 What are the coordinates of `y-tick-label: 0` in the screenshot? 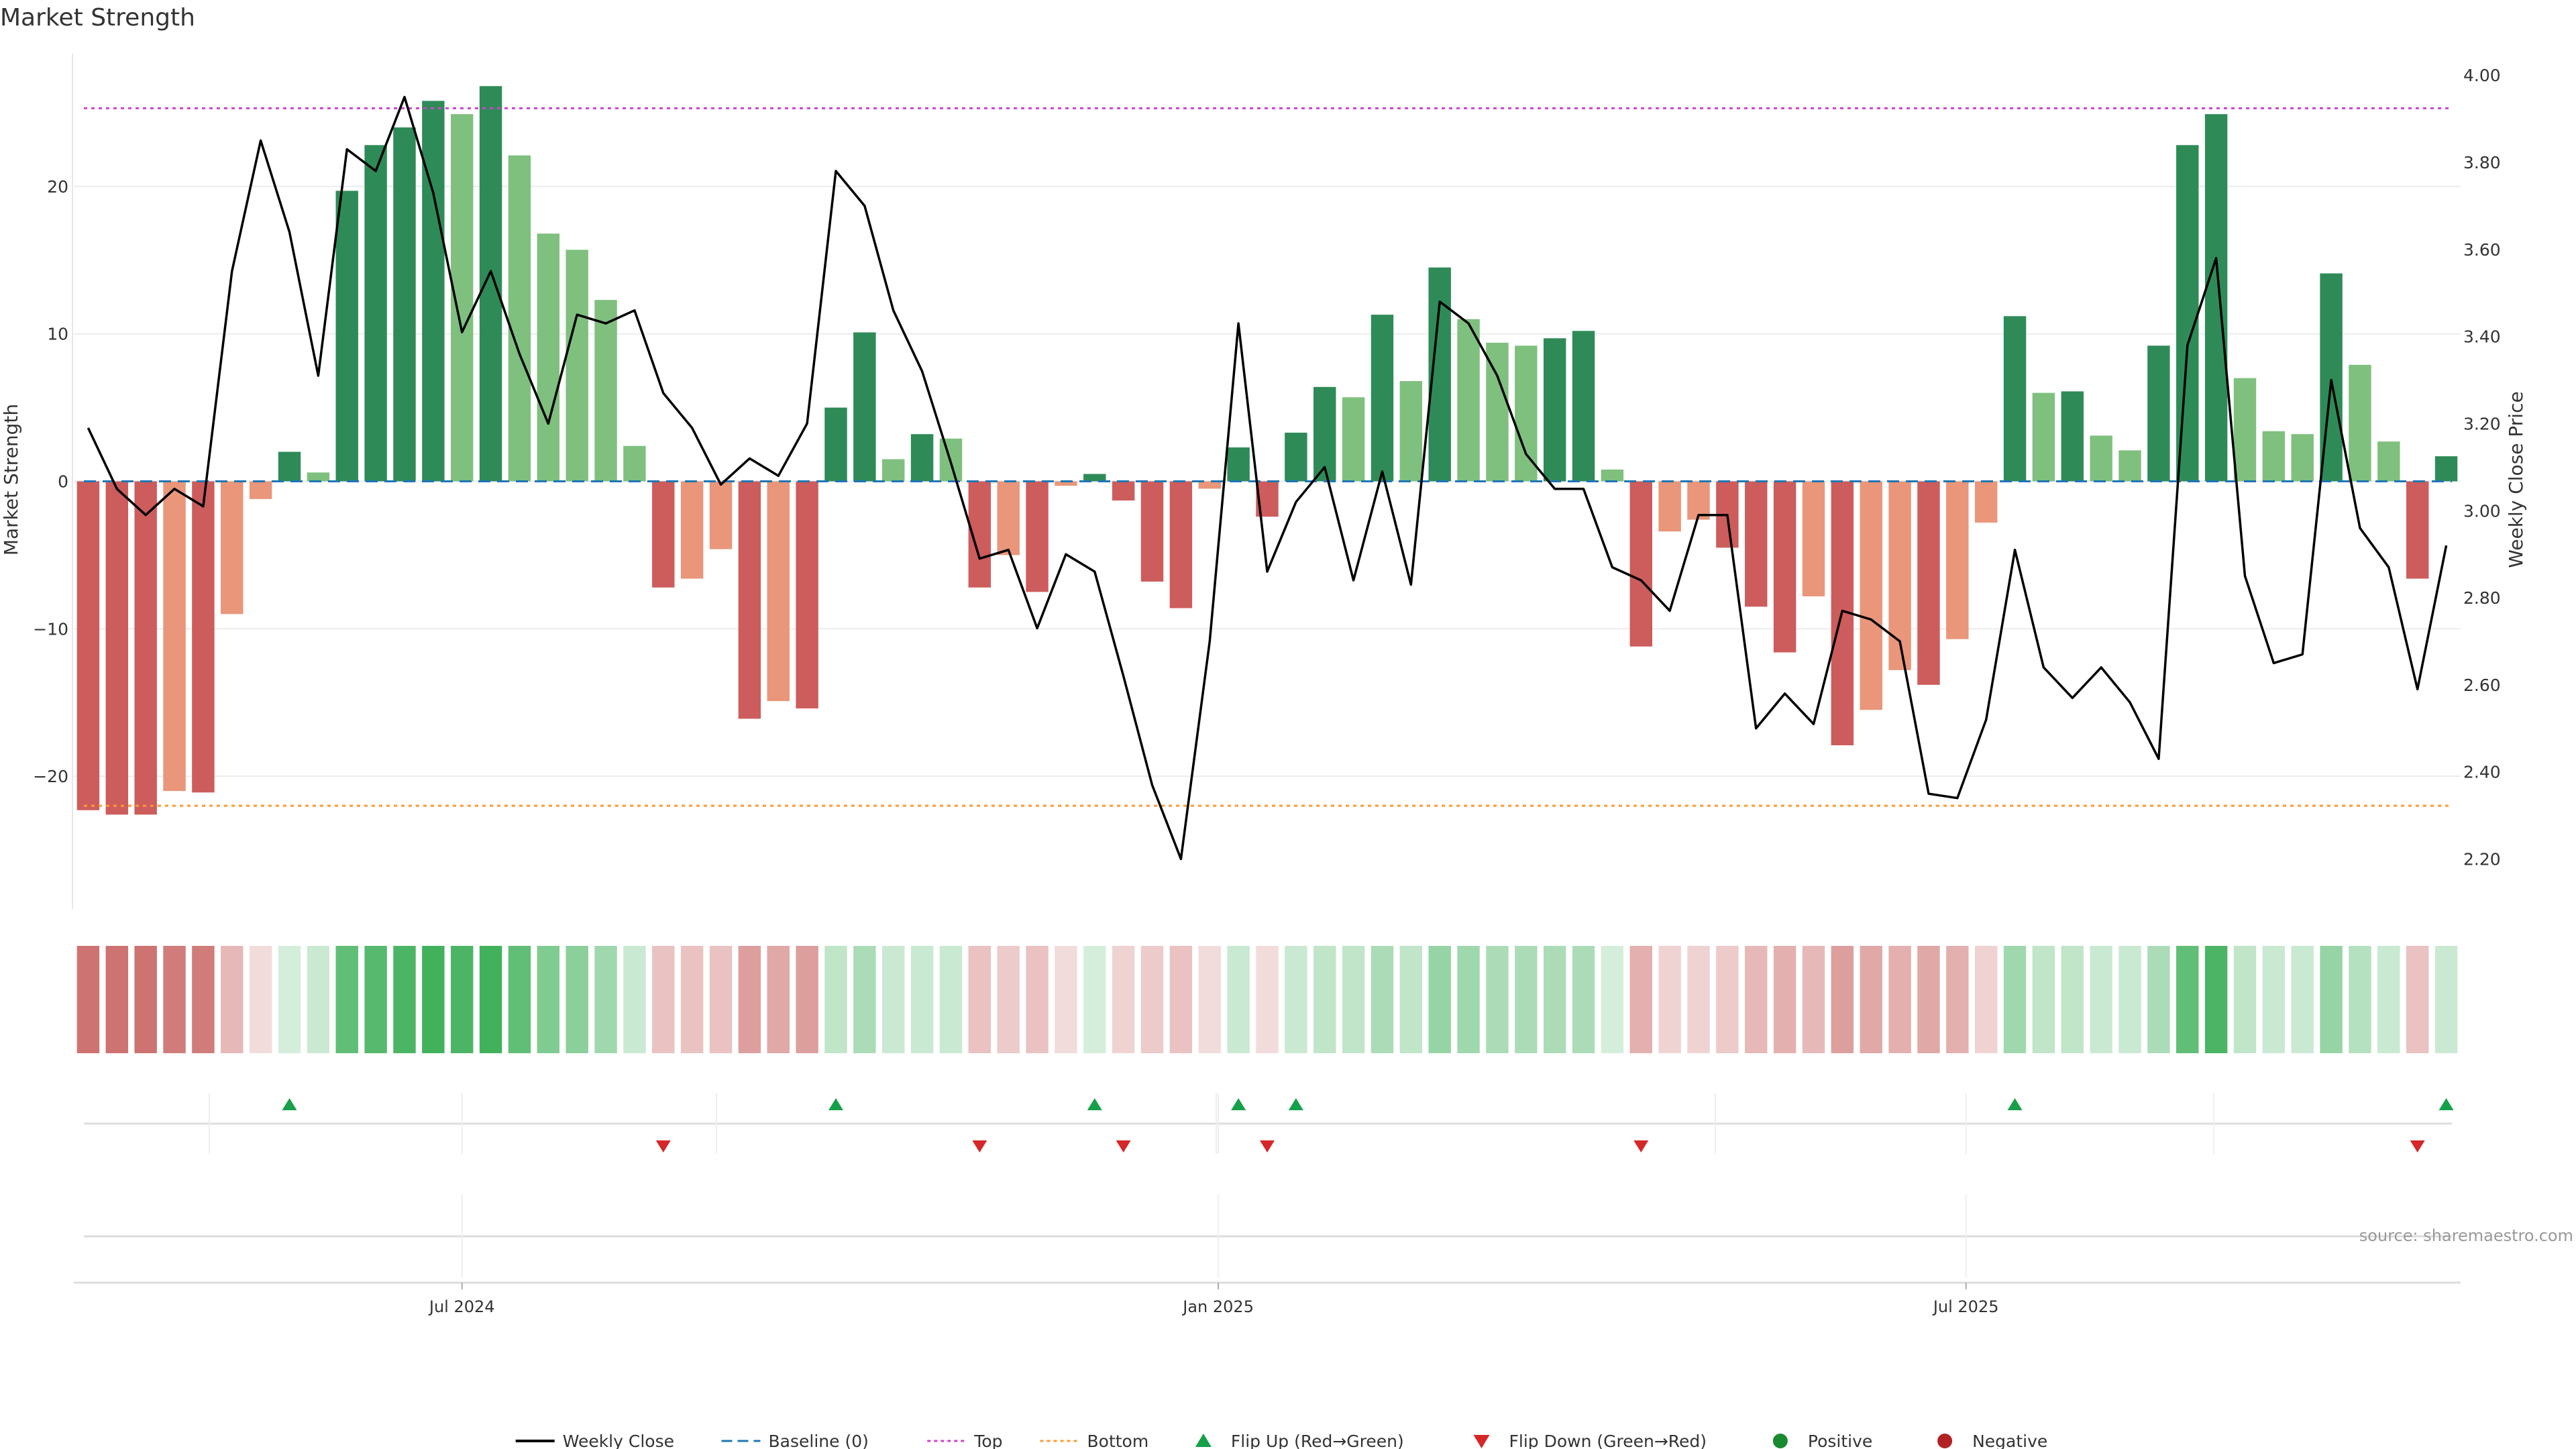 It's located at (63, 482).